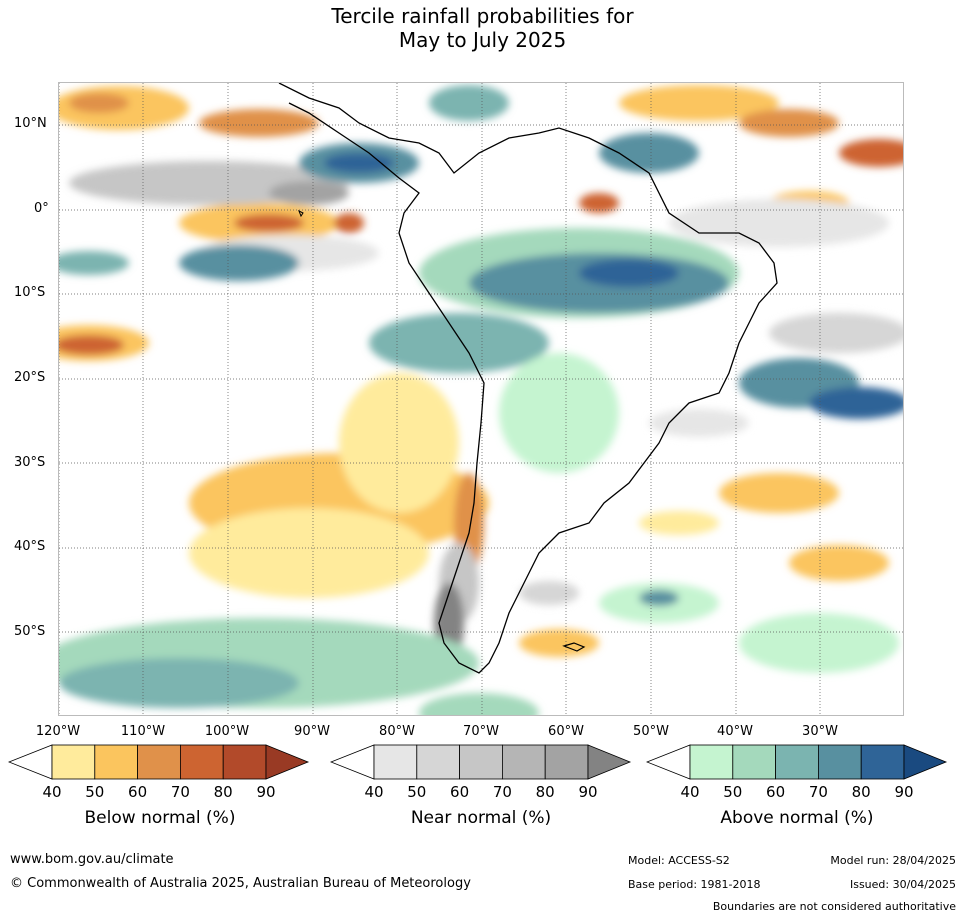  What do you see at coordinates (287, 762) in the screenshot?
I see `below-normal-extend` at bounding box center [287, 762].